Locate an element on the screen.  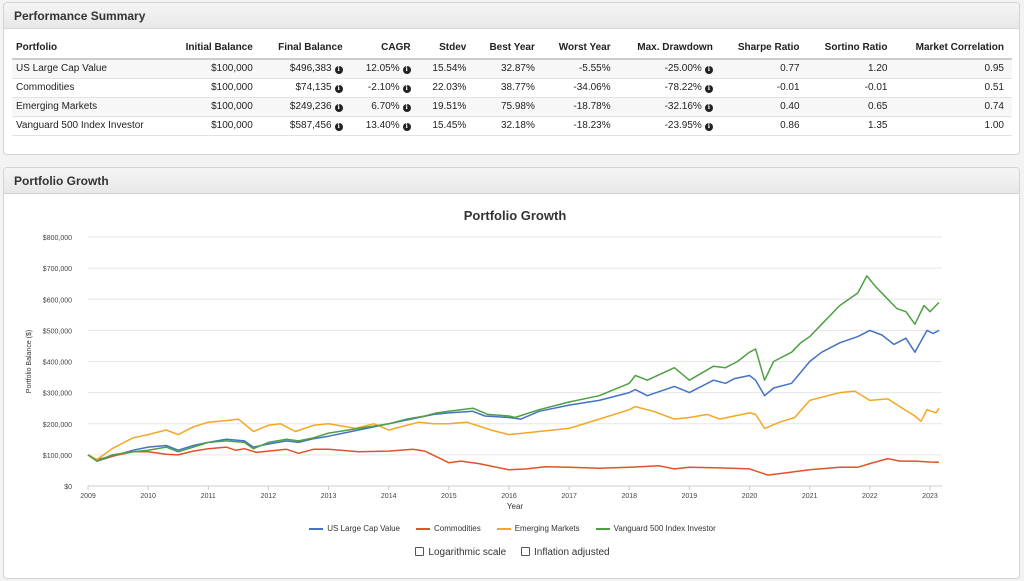
y-tick-label: $500,000 is located at coordinates (57, 331).